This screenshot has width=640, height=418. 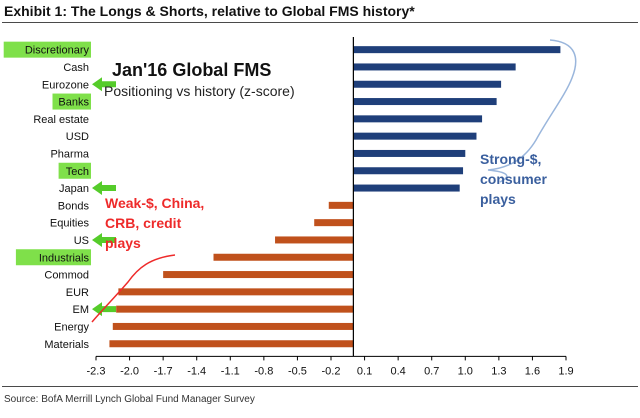 I want to click on source-rule, so click(x=320, y=386).